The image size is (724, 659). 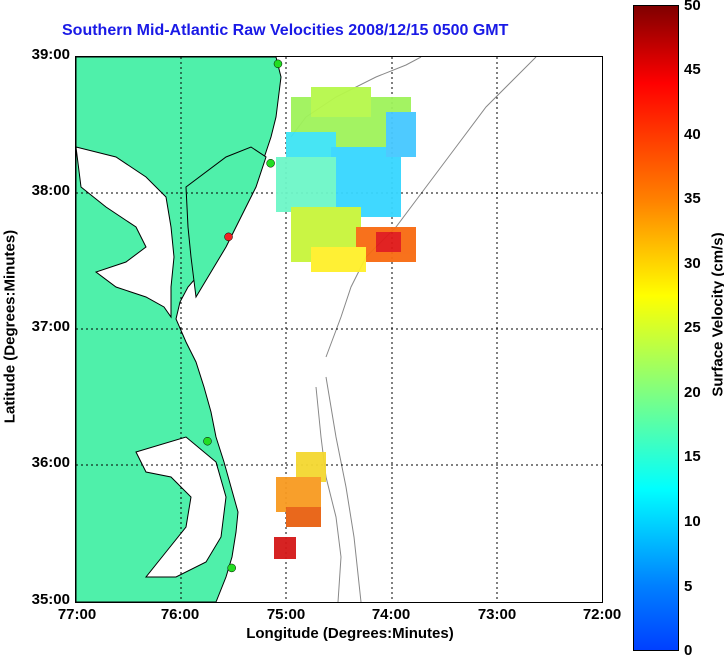 I want to click on y-axis-label: Latitude (Degrees:Minutes), so click(x=10, y=326).